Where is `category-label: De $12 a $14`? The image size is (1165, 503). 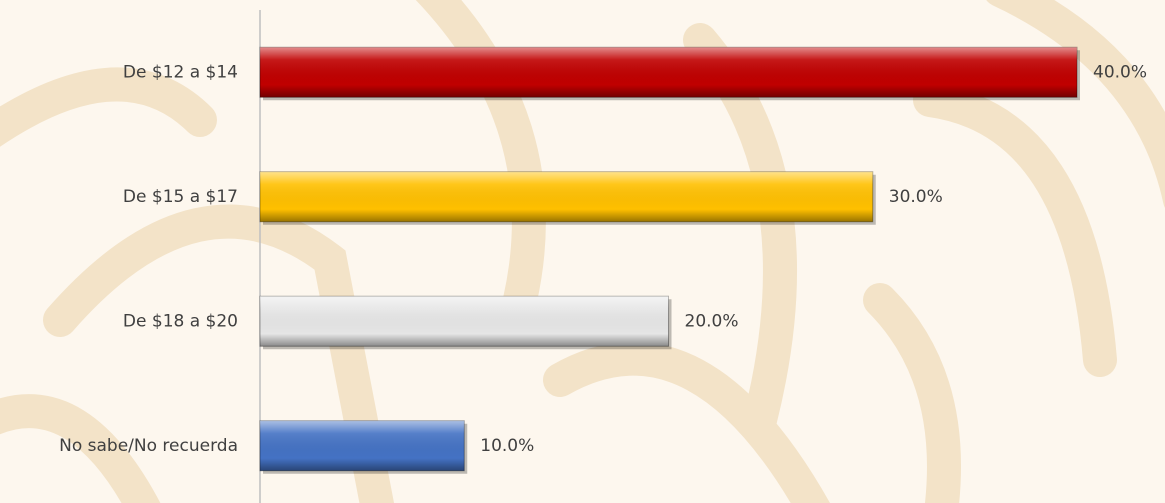
category-label: De $12 a $14 is located at coordinates (180, 72).